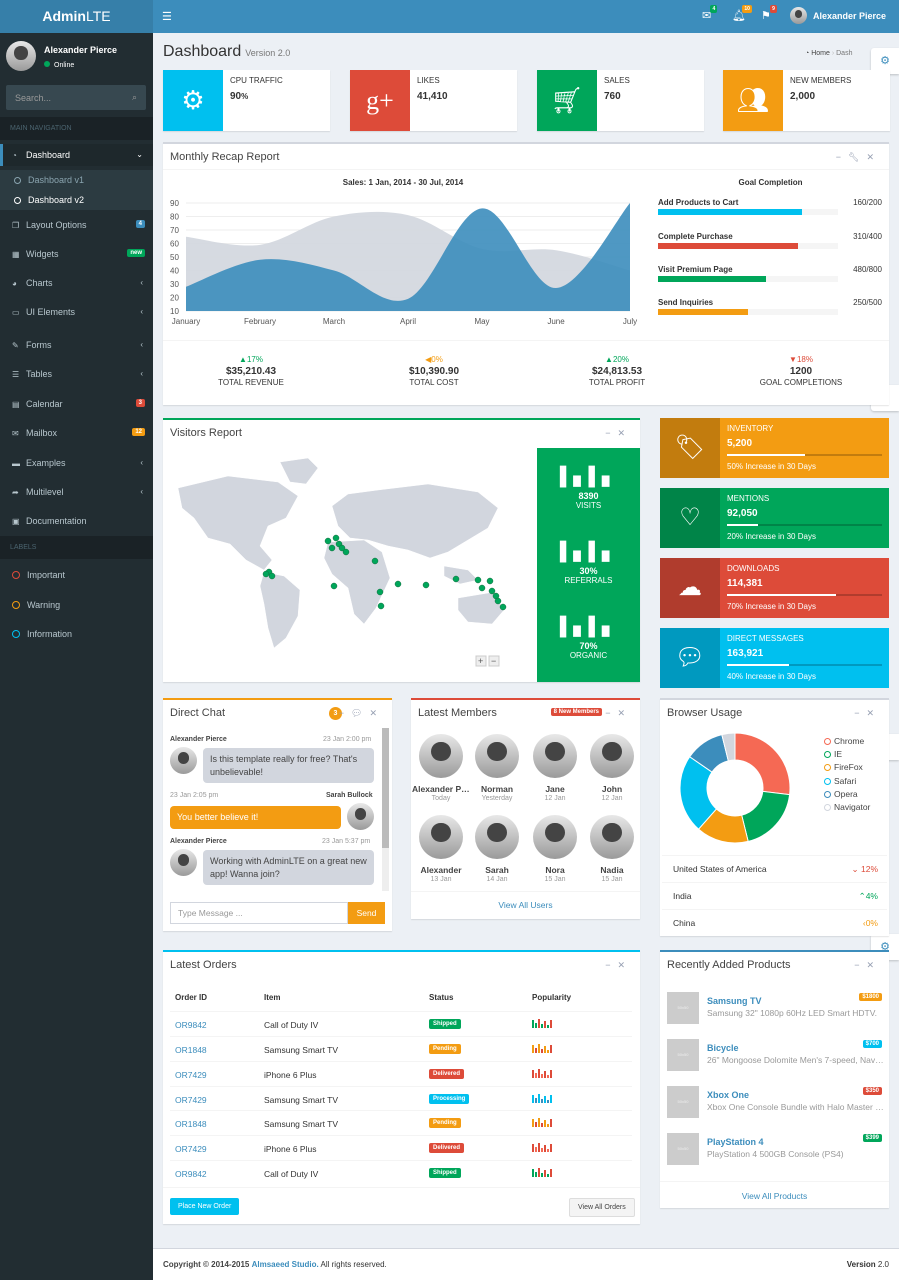 The width and height of the screenshot is (899, 1280). What do you see at coordinates (820, 53) in the screenshot?
I see `breadcrumb-home: Home` at bounding box center [820, 53].